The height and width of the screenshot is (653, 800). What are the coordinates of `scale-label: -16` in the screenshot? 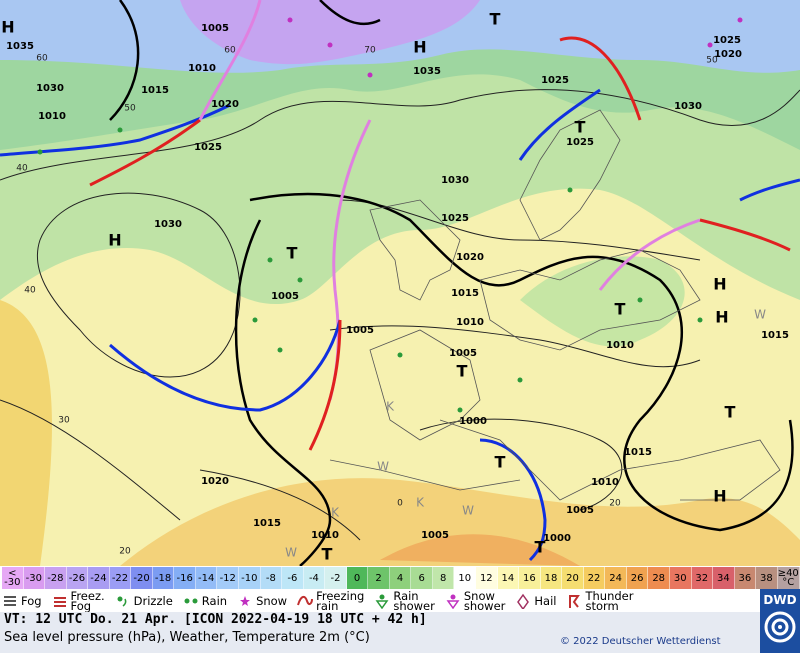 It's located at (184, 578).